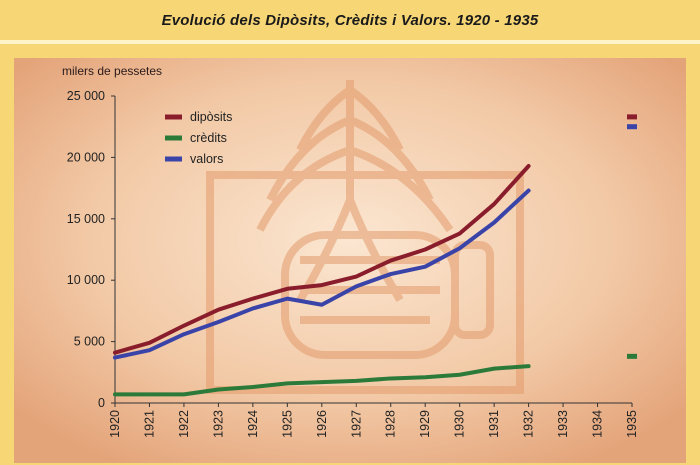  Describe the element at coordinates (632, 117) in the screenshot. I see `marker-1935-diposits` at that location.